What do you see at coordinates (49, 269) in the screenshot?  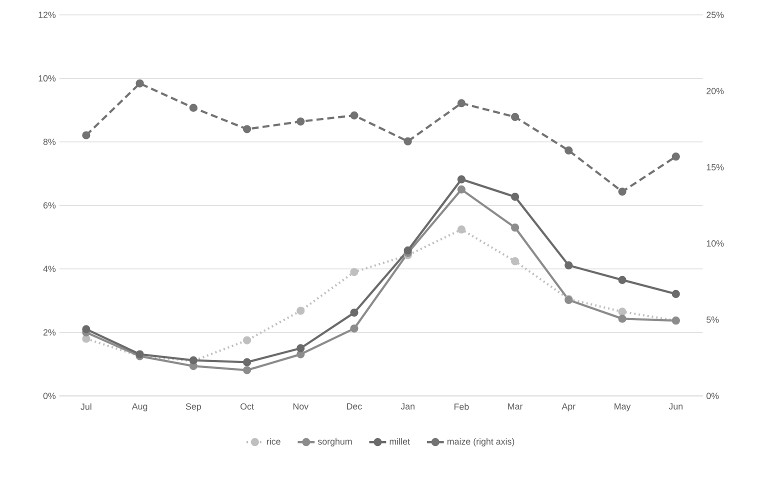 I see `y-tick-label: 4%` at bounding box center [49, 269].